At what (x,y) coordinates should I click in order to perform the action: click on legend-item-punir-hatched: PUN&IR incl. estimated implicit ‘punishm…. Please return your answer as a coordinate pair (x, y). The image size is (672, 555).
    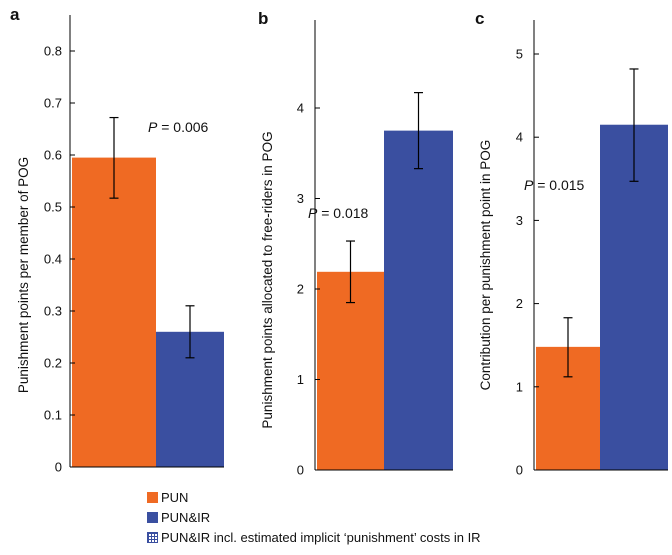
    Looking at the image, I should click on (314, 537).